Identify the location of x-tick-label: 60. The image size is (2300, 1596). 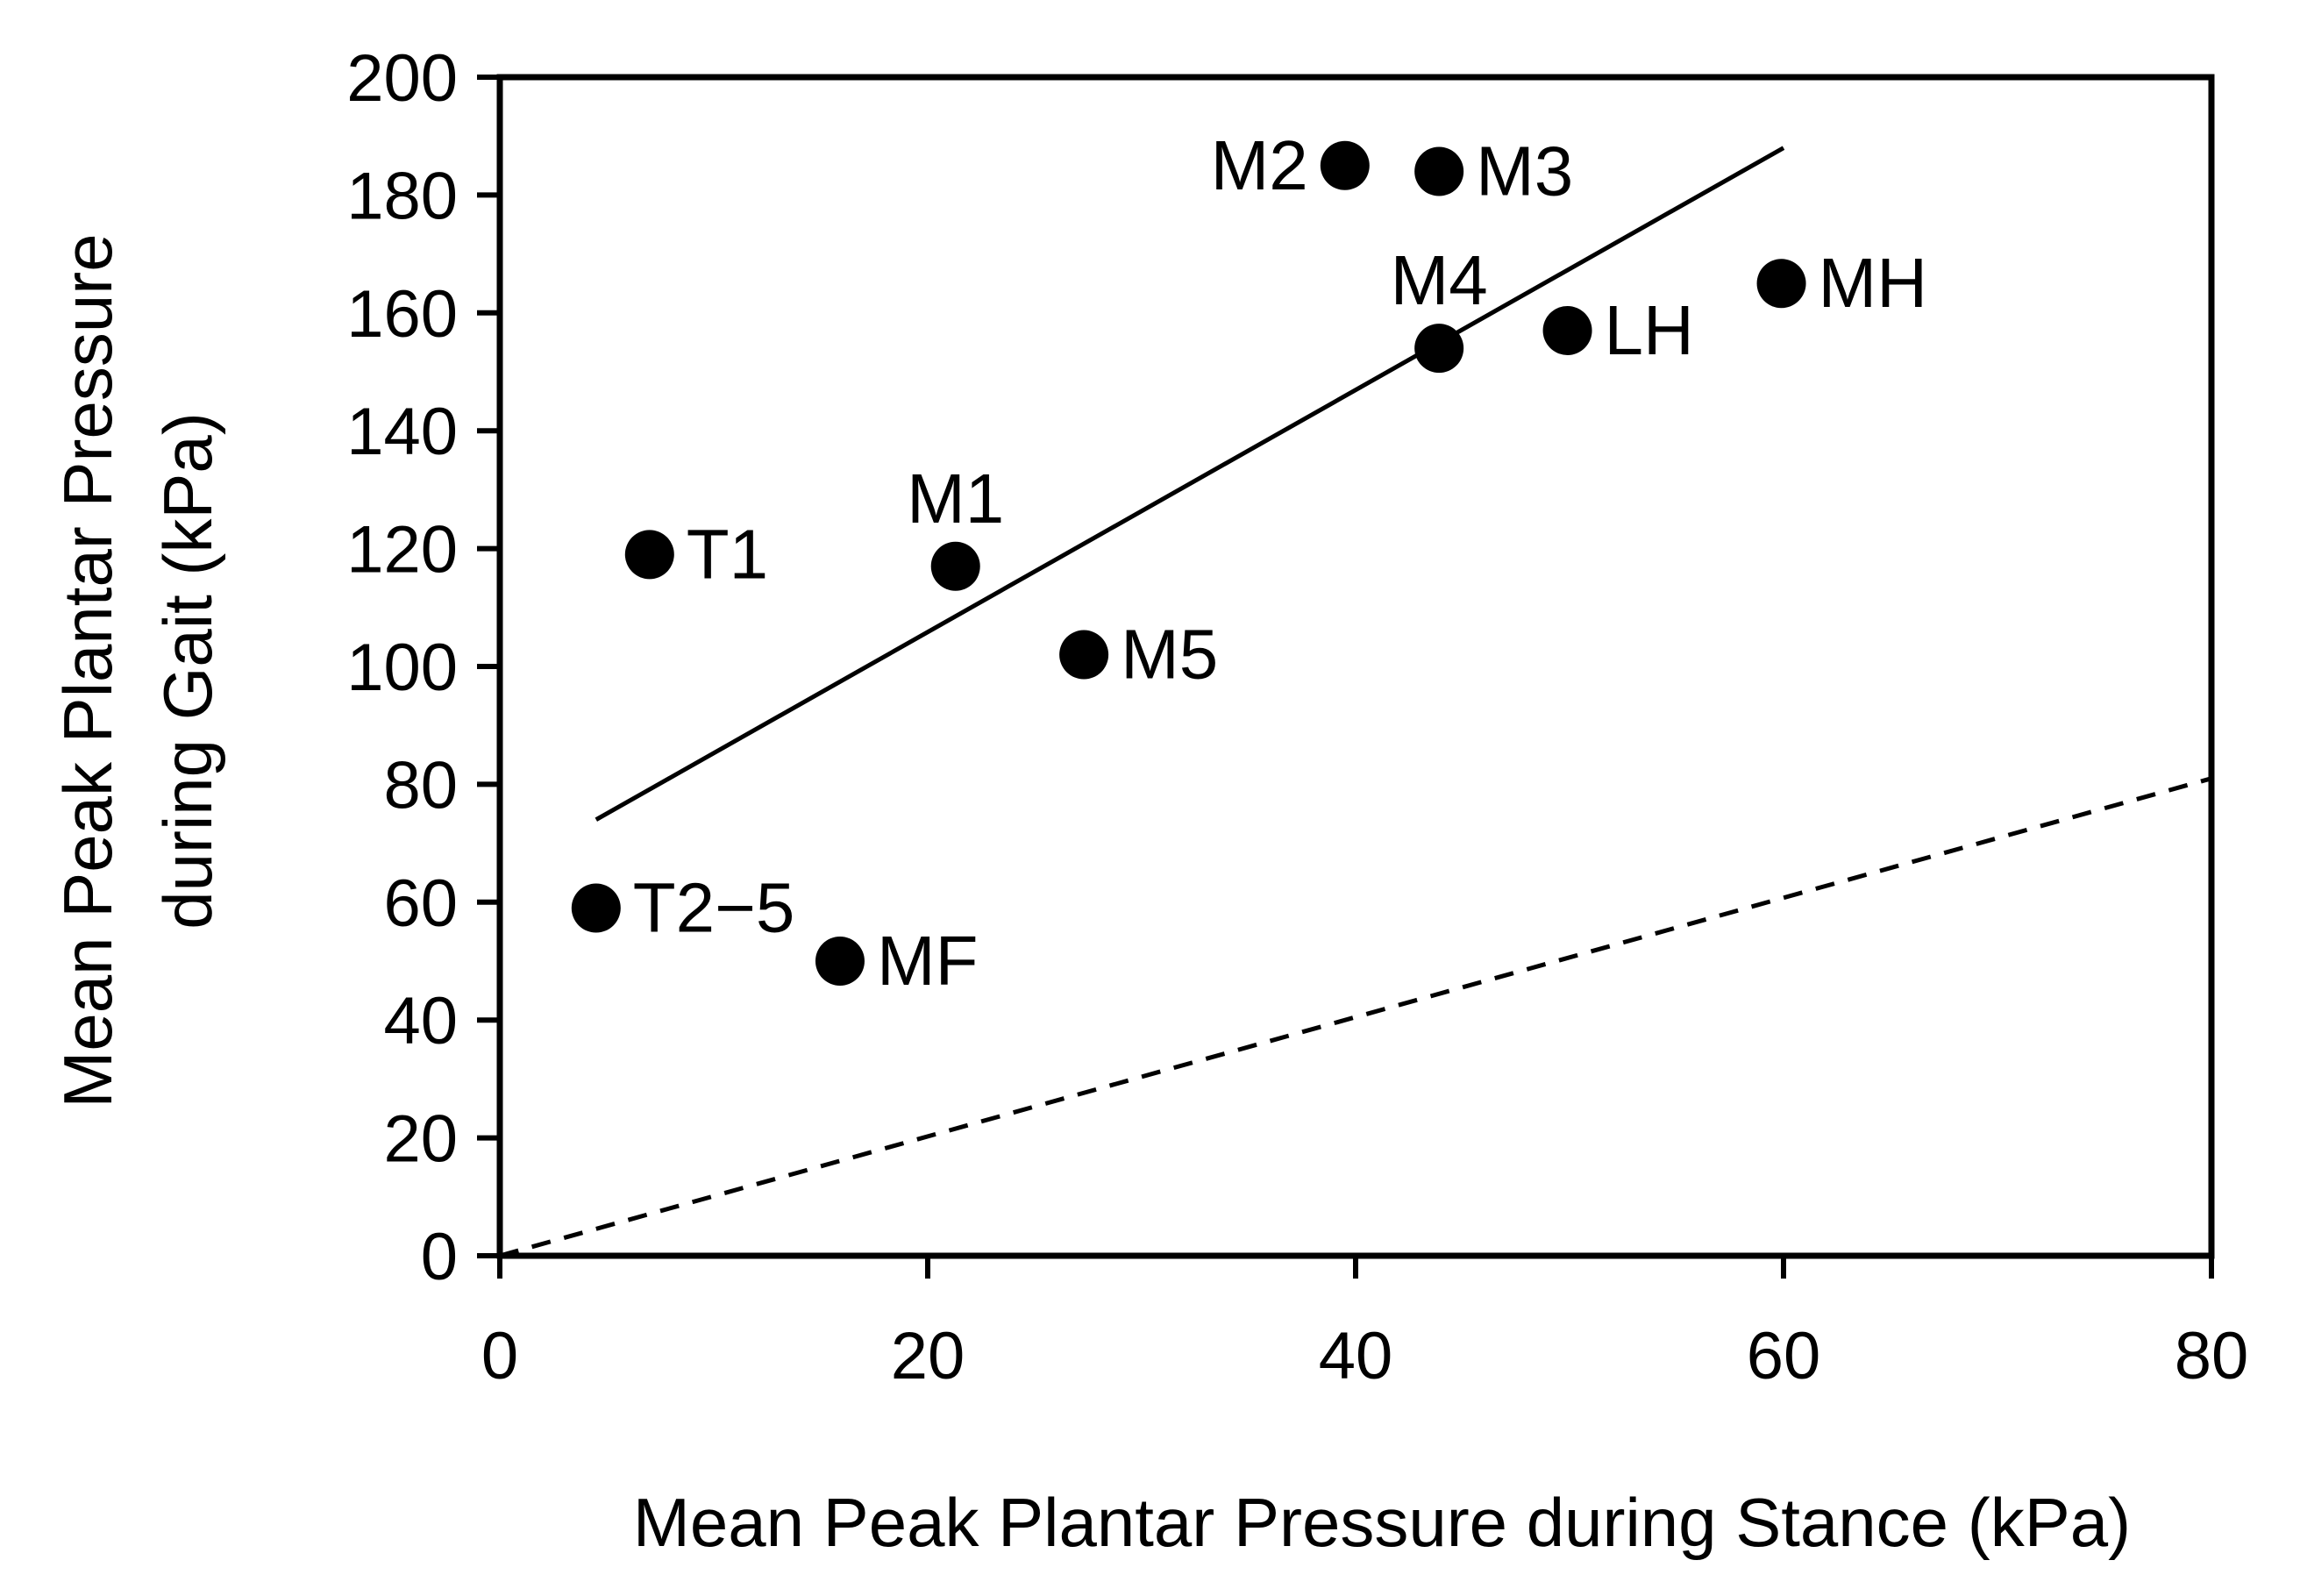
(1784, 1356).